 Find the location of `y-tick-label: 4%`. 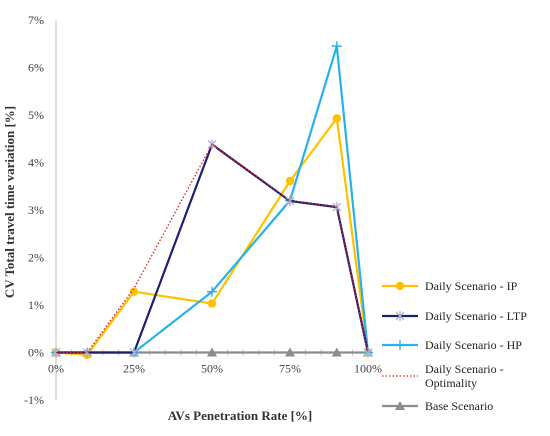

y-tick-label: 4% is located at coordinates (36, 163).